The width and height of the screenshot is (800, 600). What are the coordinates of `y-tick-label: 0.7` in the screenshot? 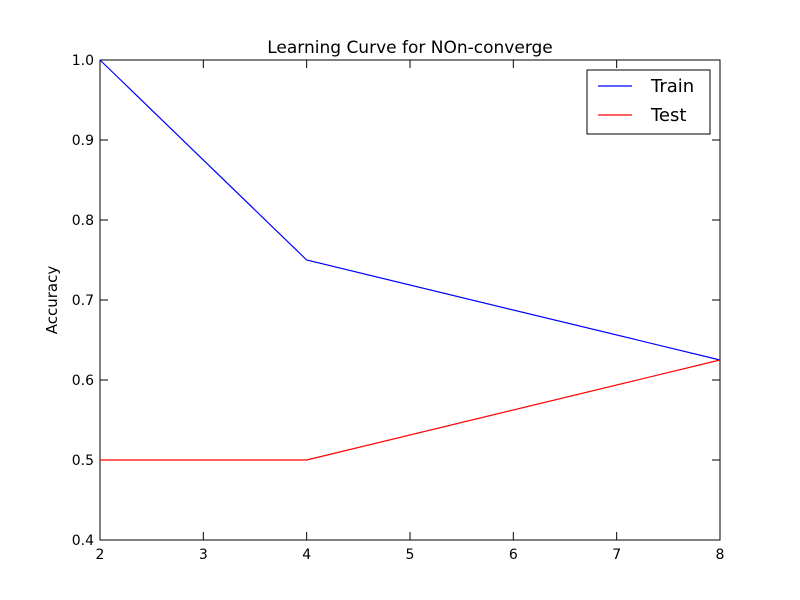 It's located at (83, 301).